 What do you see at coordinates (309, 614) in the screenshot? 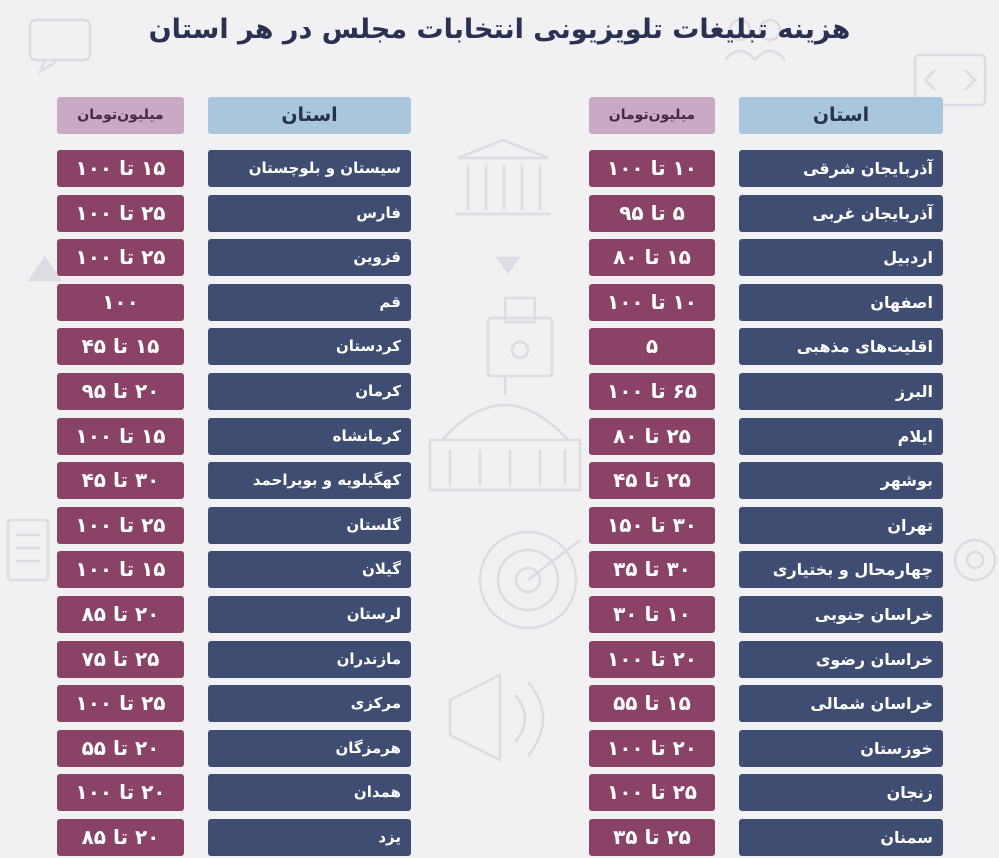
I see `province-cell: لرستان` at bounding box center [309, 614].